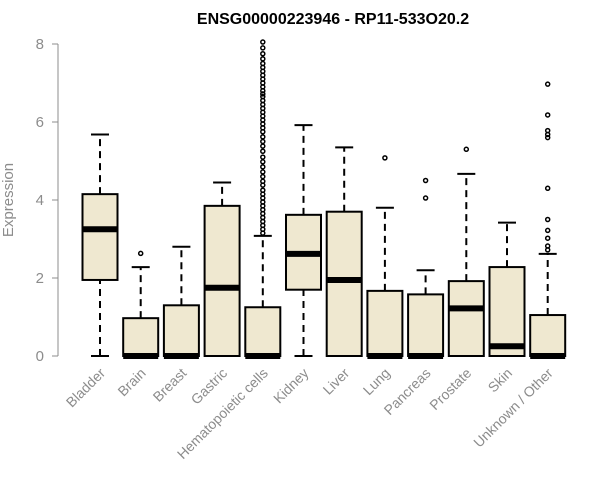 The height and width of the screenshot is (500, 600). I want to click on box-bladder, so click(100, 245).